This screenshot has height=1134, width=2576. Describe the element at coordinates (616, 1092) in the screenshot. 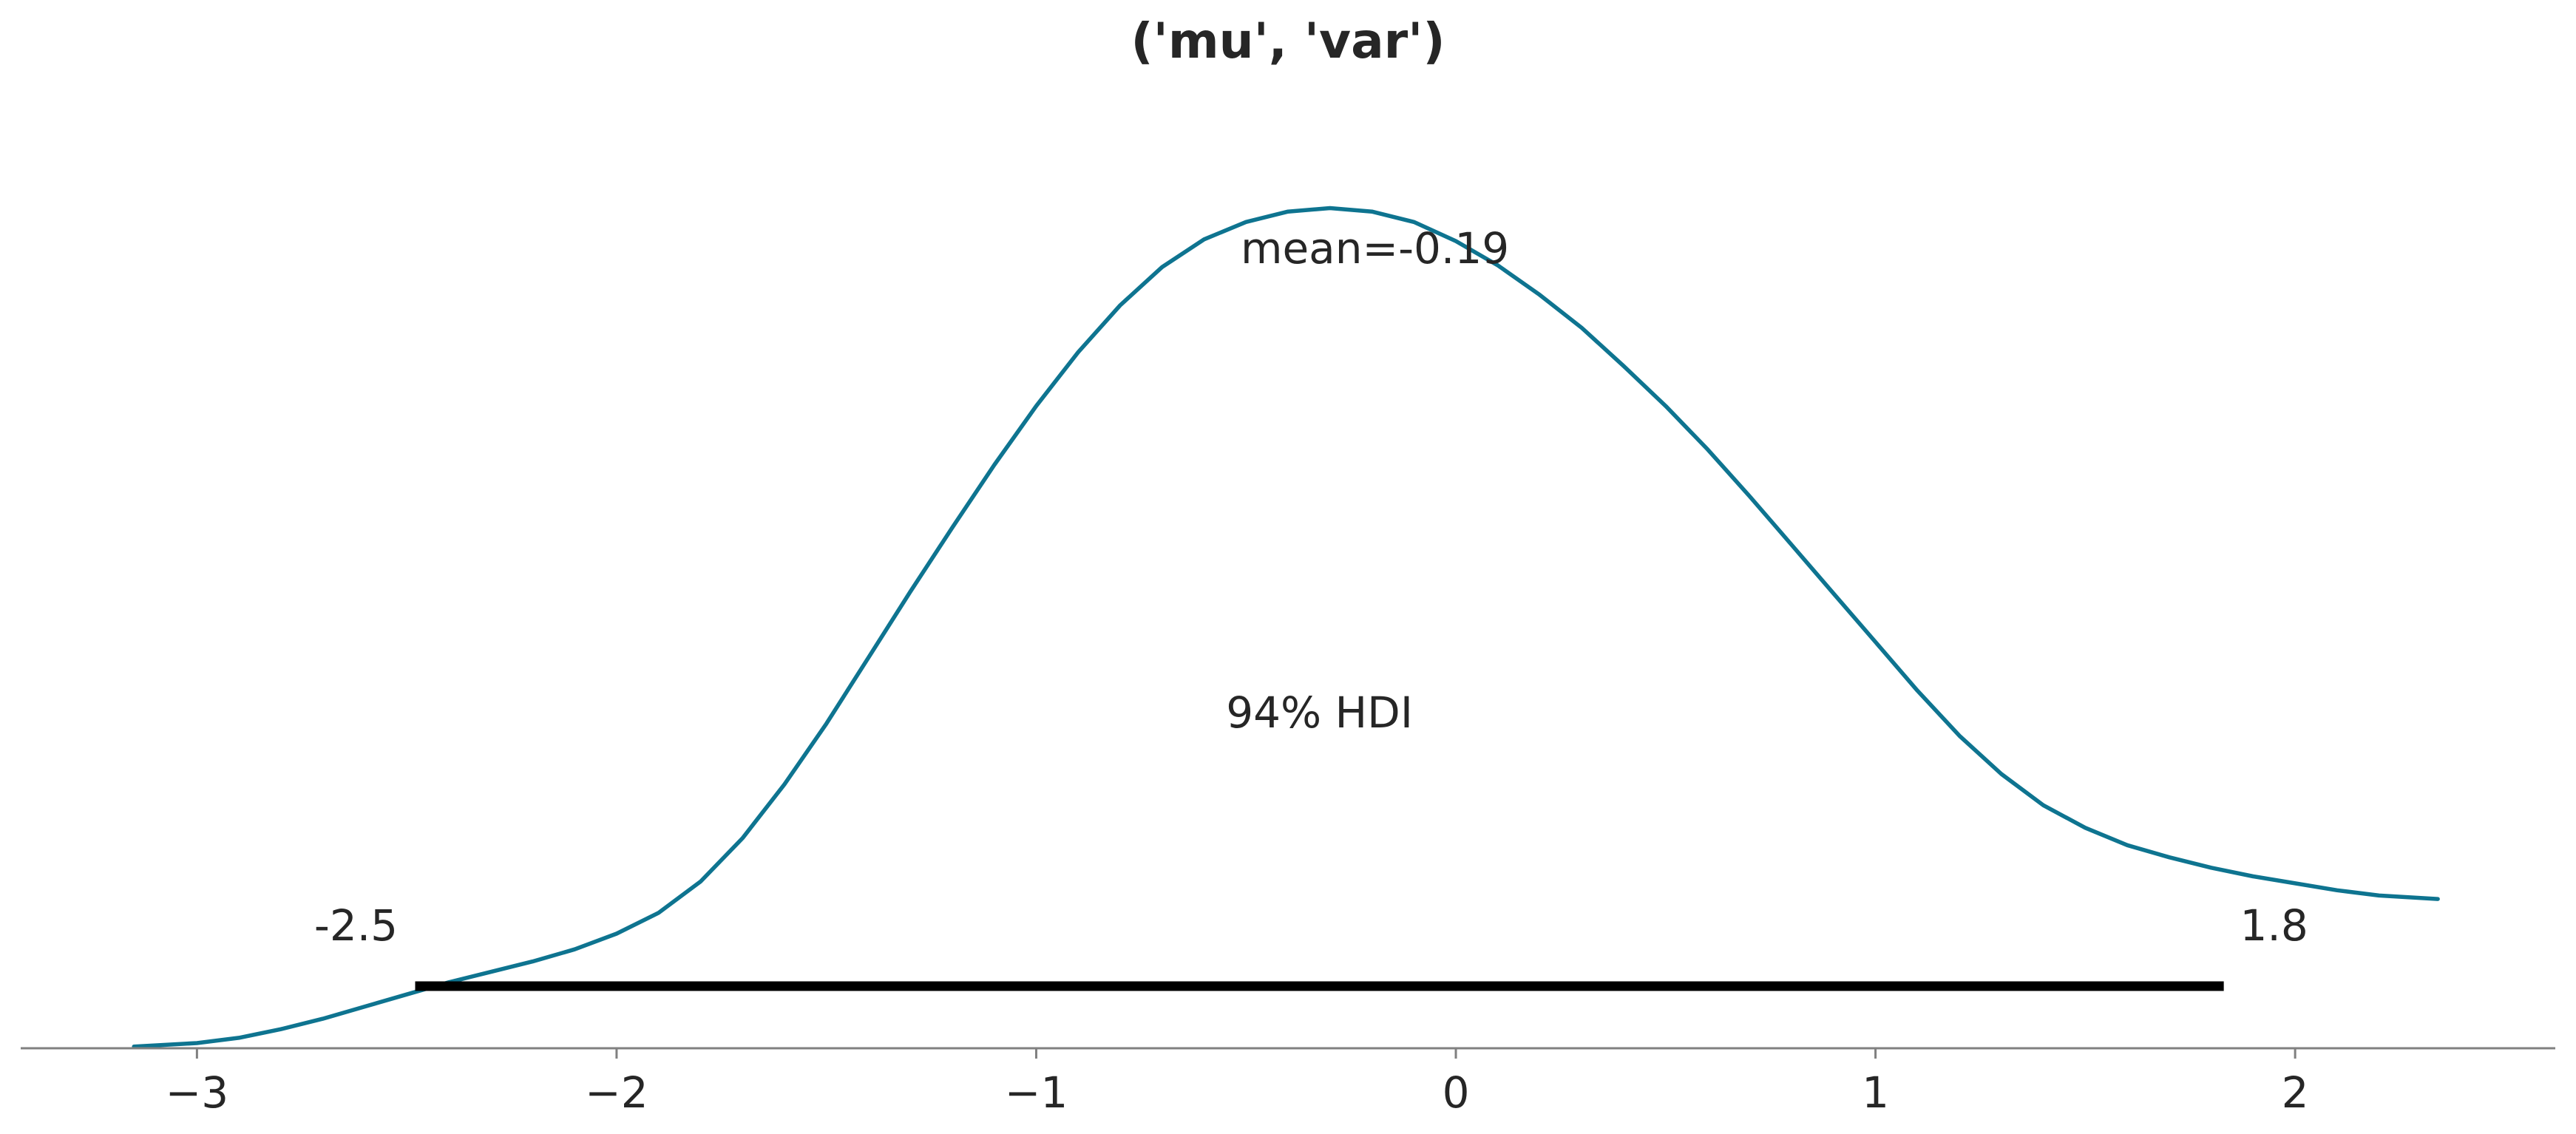

I see `x-tick-label: −2` at that location.